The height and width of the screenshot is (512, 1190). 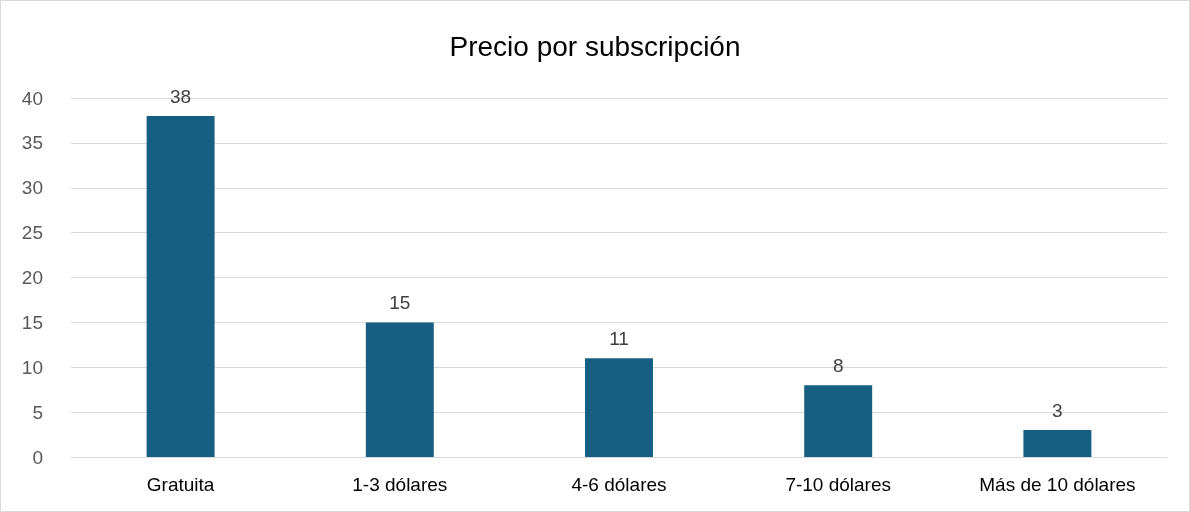 I want to click on data-label: 8, so click(x=838, y=366).